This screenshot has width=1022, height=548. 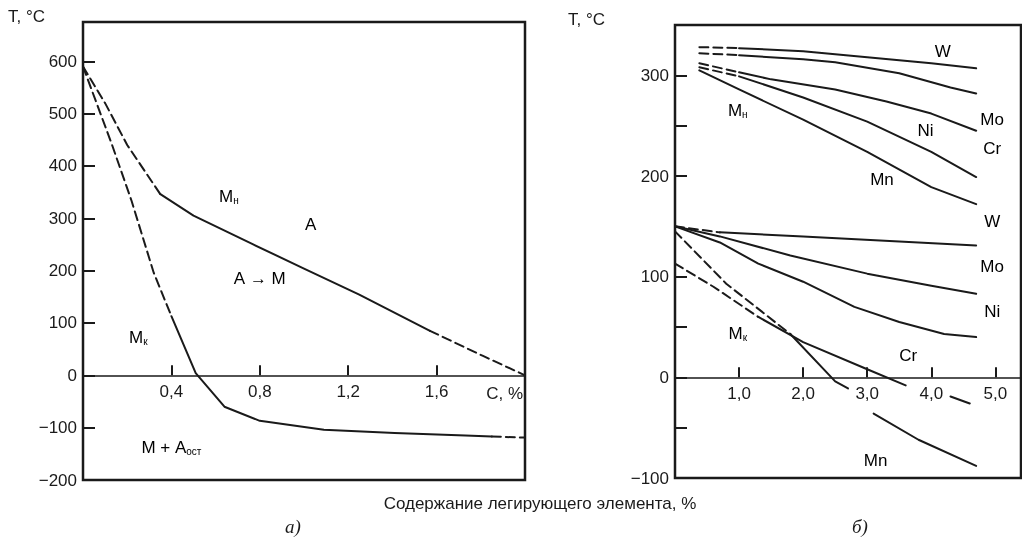 What do you see at coordinates (62, 166) in the screenshot?
I see `y-tick-label: 400` at bounding box center [62, 166].